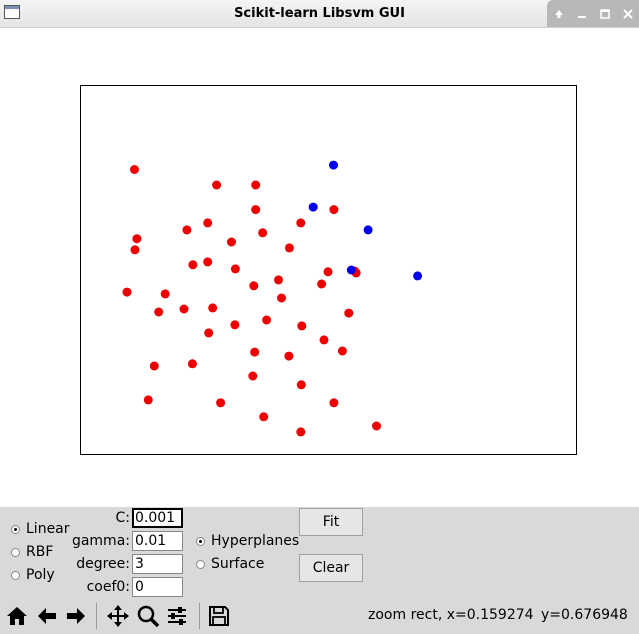  What do you see at coordinates (103, 564) in the screenshot?
I see `degree-label: degree:` at bounding box center [103, 564].